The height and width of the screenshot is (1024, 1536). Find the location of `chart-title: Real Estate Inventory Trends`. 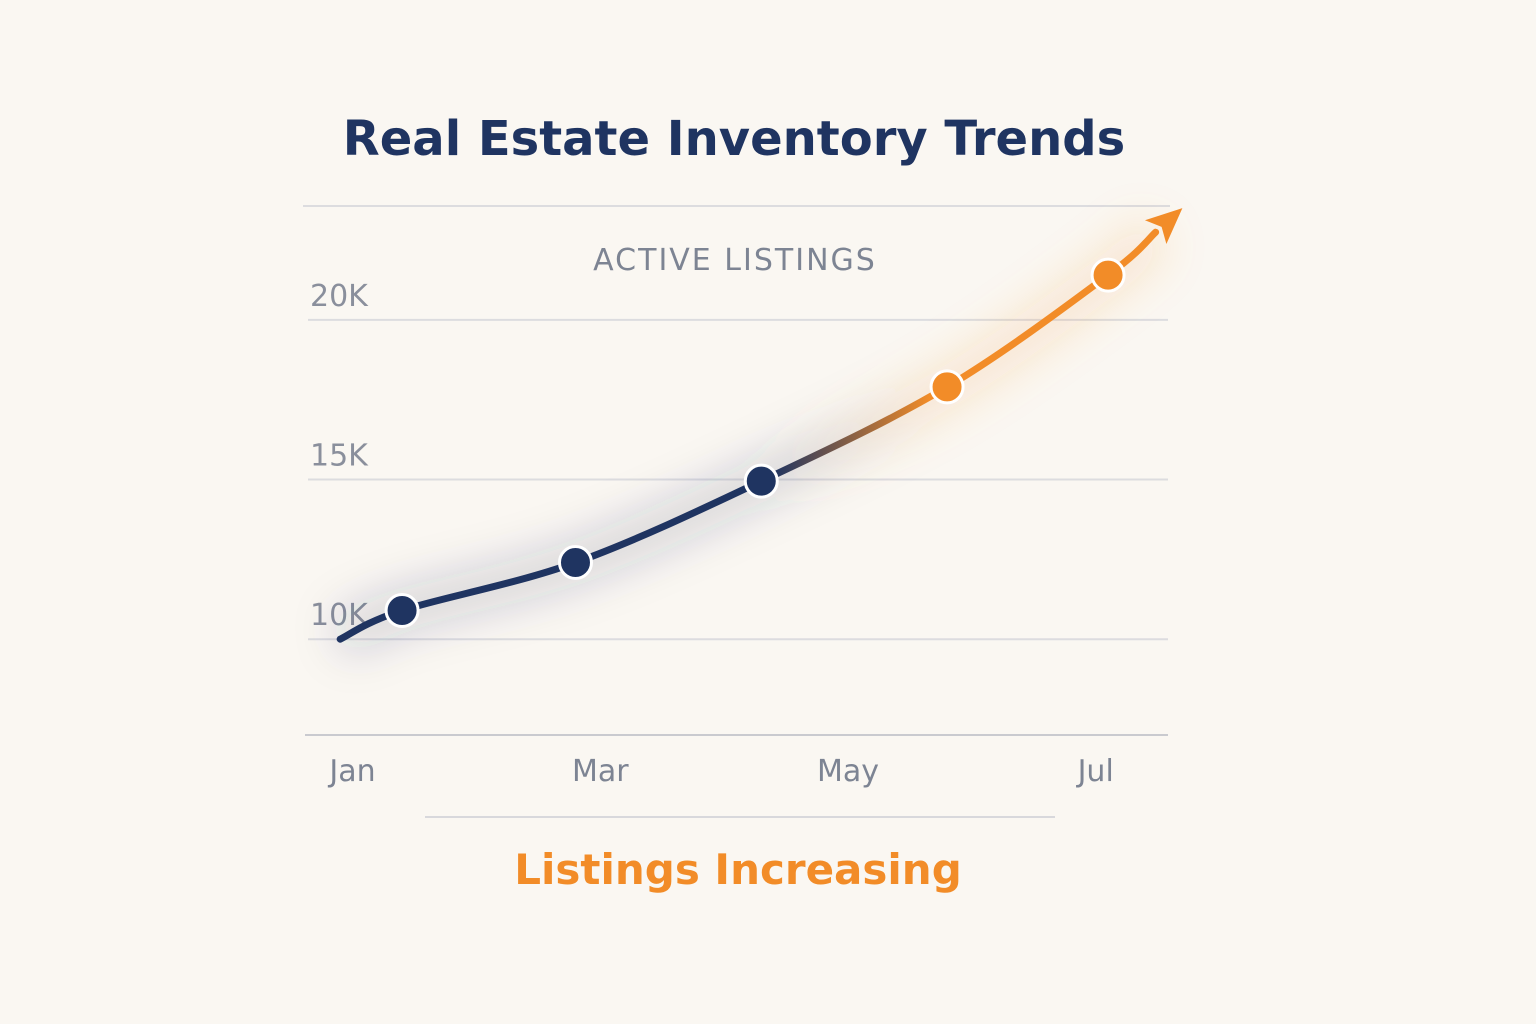

chart-title: Real Estate Inventory Trends is located at coordinates (734, 139).